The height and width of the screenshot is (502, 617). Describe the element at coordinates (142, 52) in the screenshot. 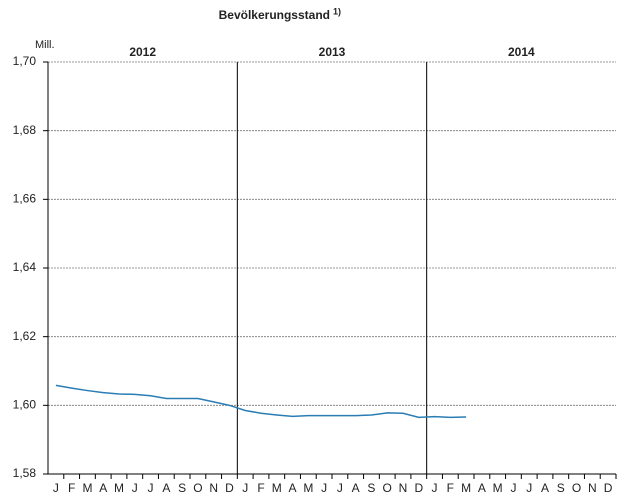

I see `year-label: 2012` at that location.